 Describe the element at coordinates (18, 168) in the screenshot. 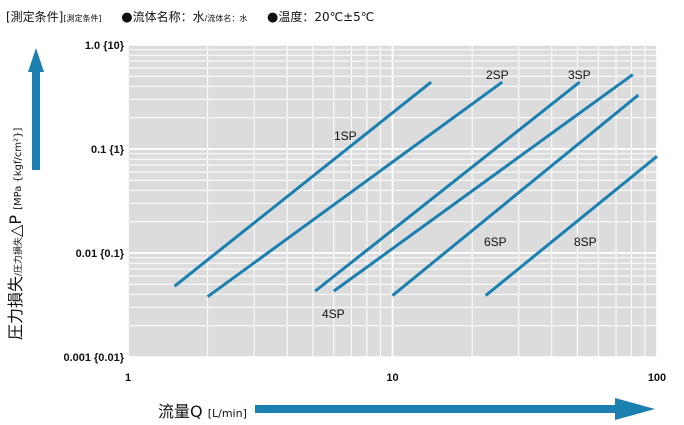

I see `y-axis-unit: [MPa {kgf/cm²}]` at that location.